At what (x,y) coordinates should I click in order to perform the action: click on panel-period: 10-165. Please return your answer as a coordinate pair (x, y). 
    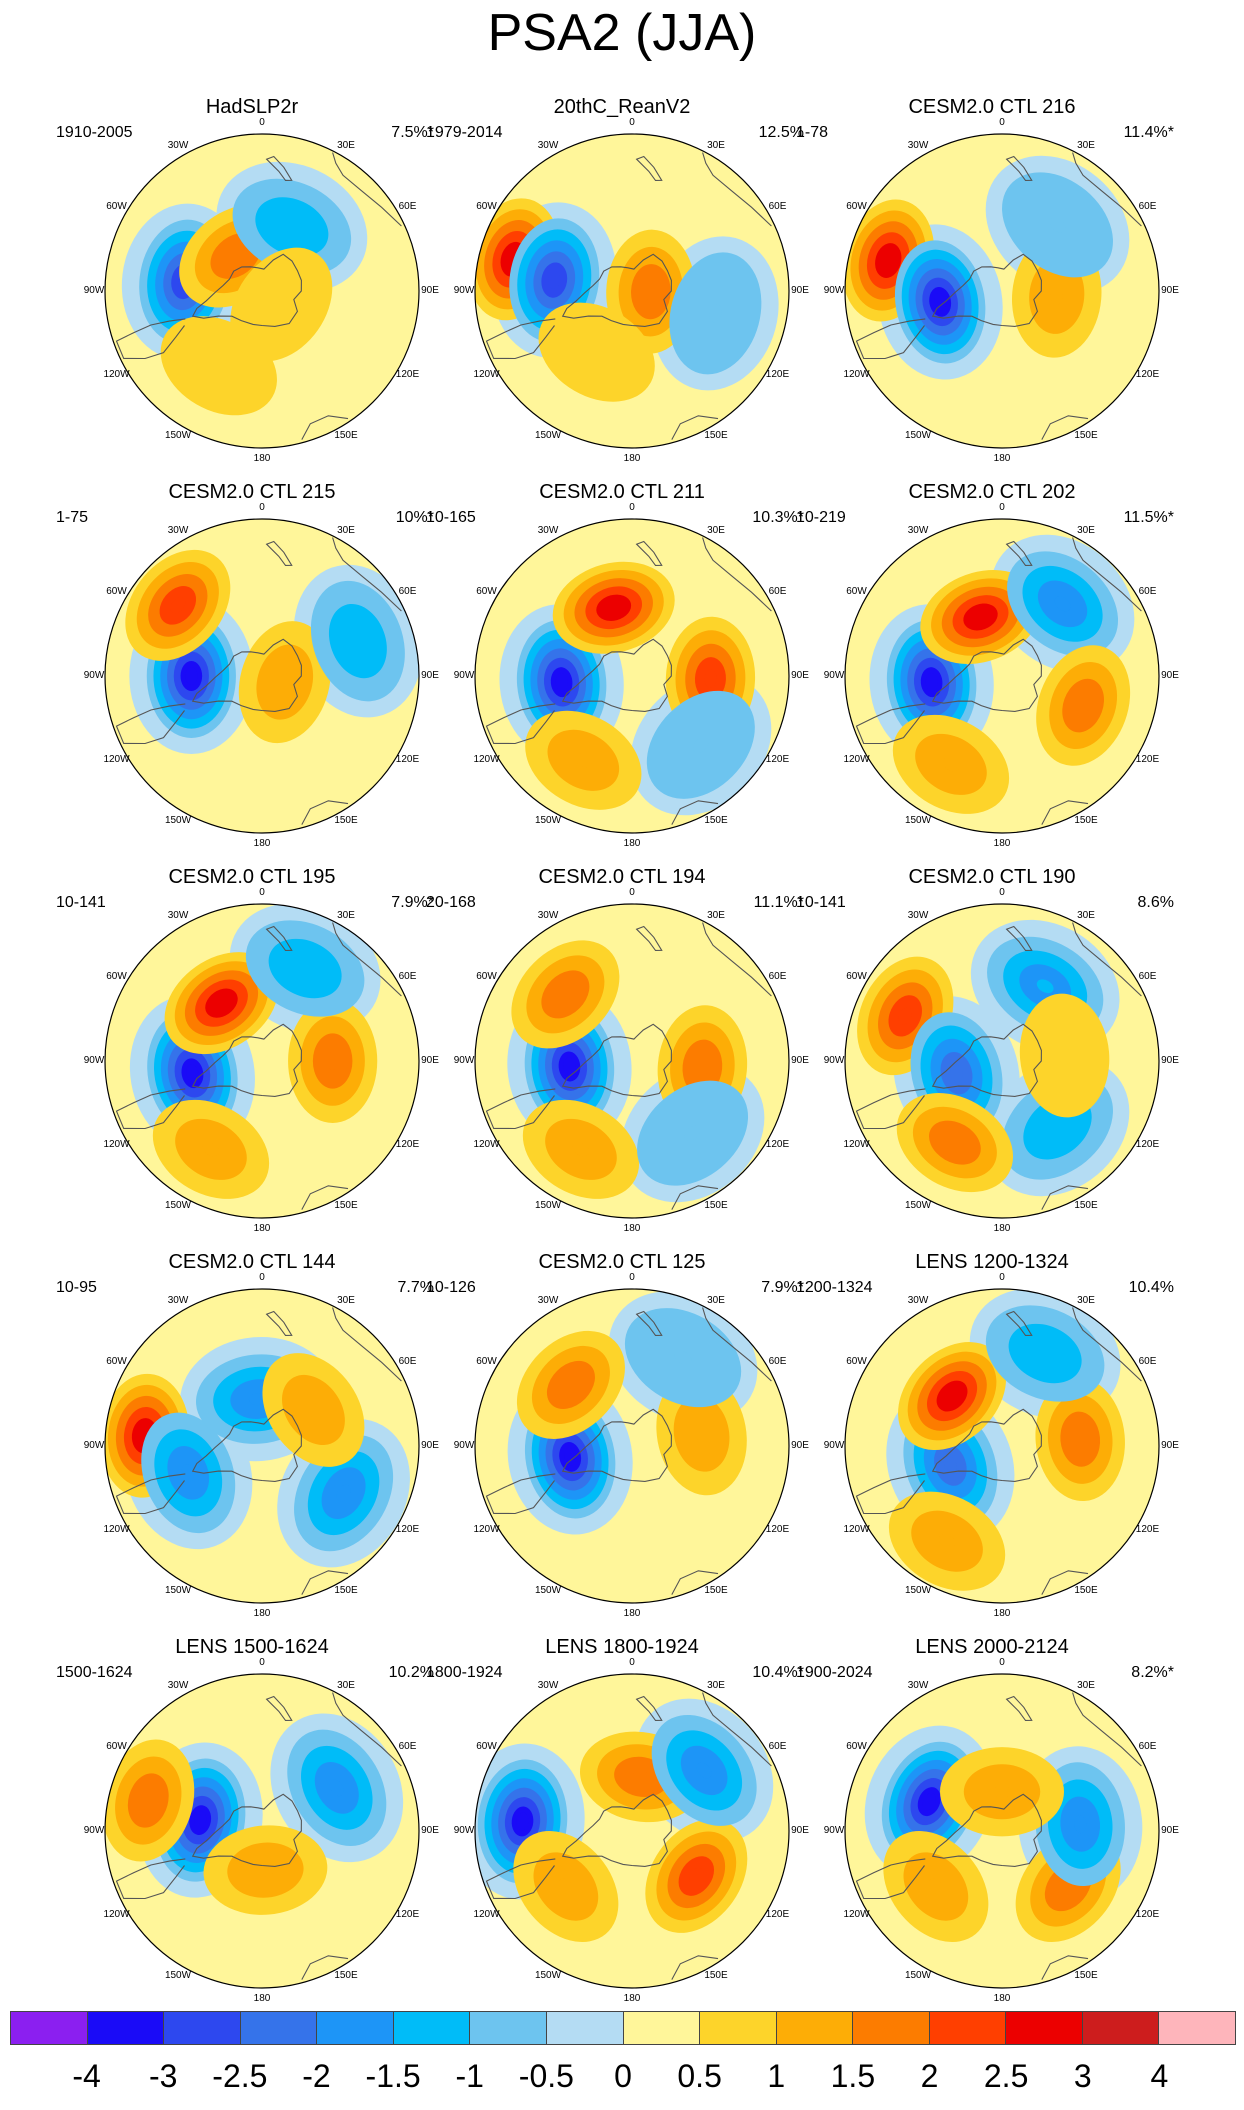
    Looking at the image, I should click on (451, 517).